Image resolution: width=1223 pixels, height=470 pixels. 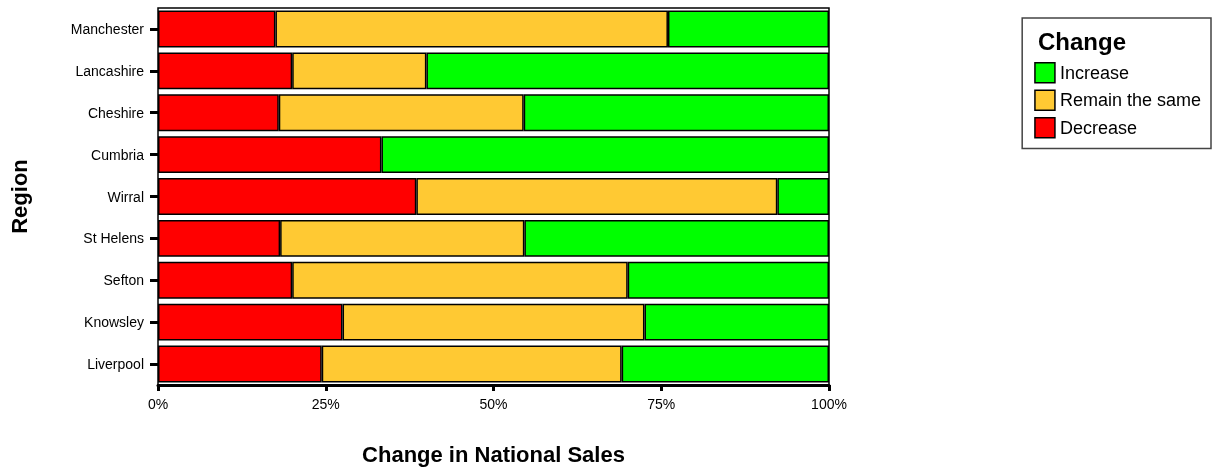 What do you see at coordinates (19, 196) in the screenshot?
I see `y-axis-title: Region` at bounding box center [19, 196].